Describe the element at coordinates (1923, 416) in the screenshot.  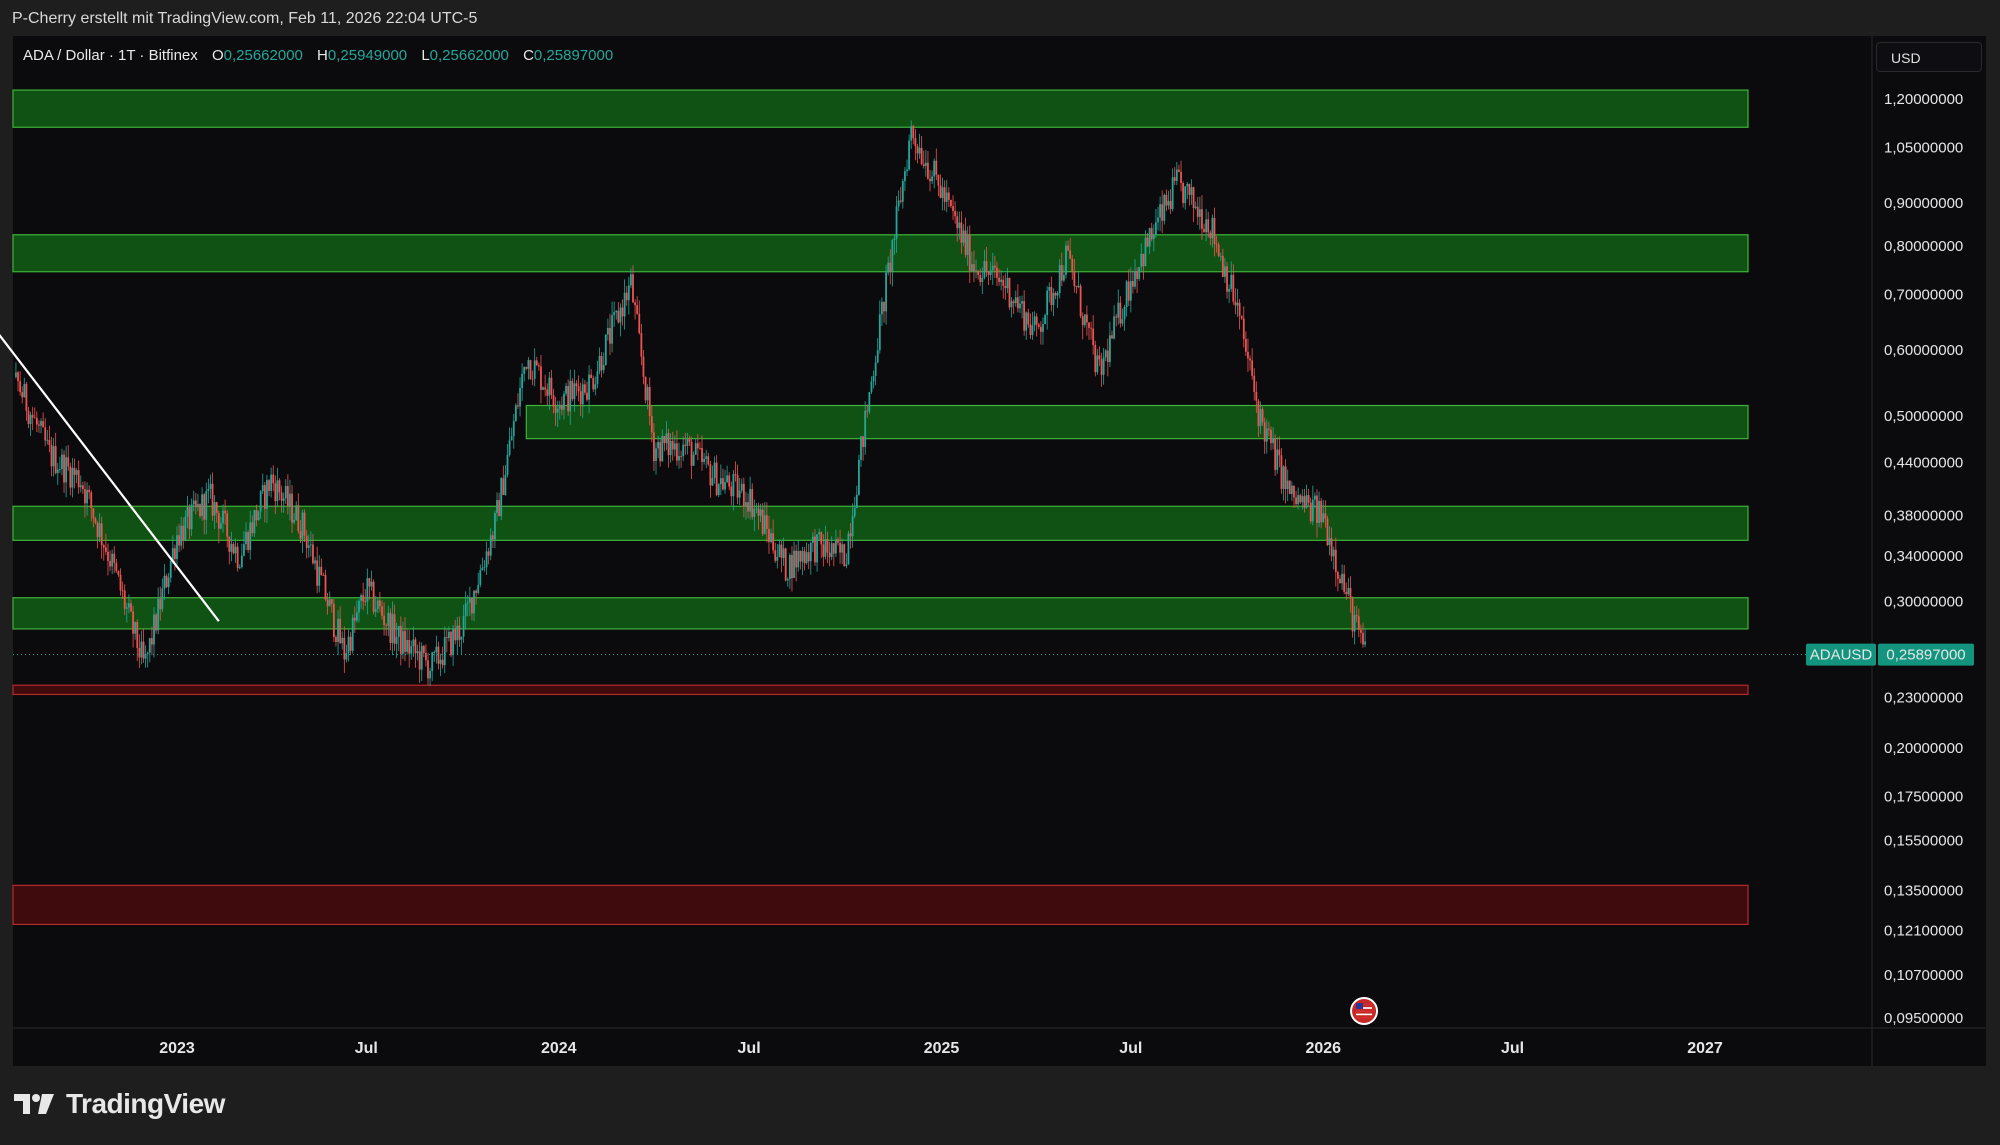
I see `y-tick-label: 0,50000000` at that location.